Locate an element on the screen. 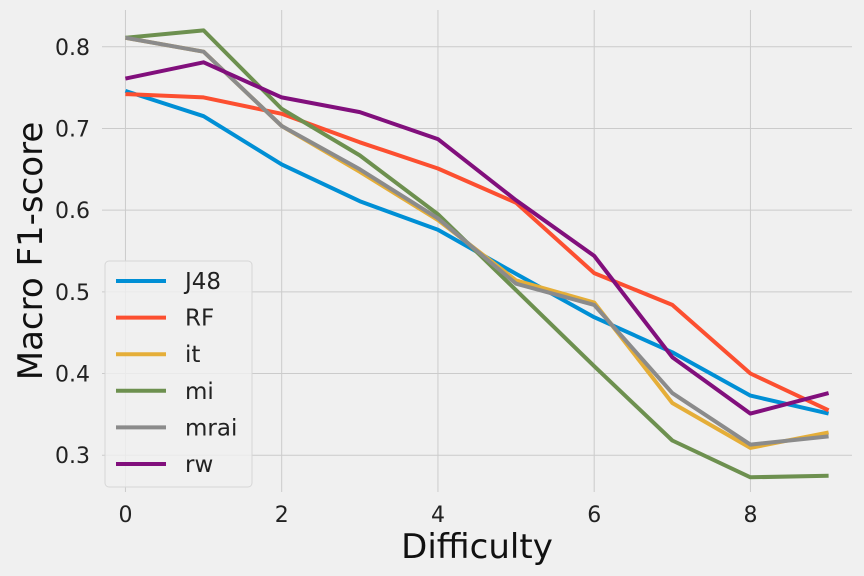  legend-label: J48 is located at coordinates (202, 282).